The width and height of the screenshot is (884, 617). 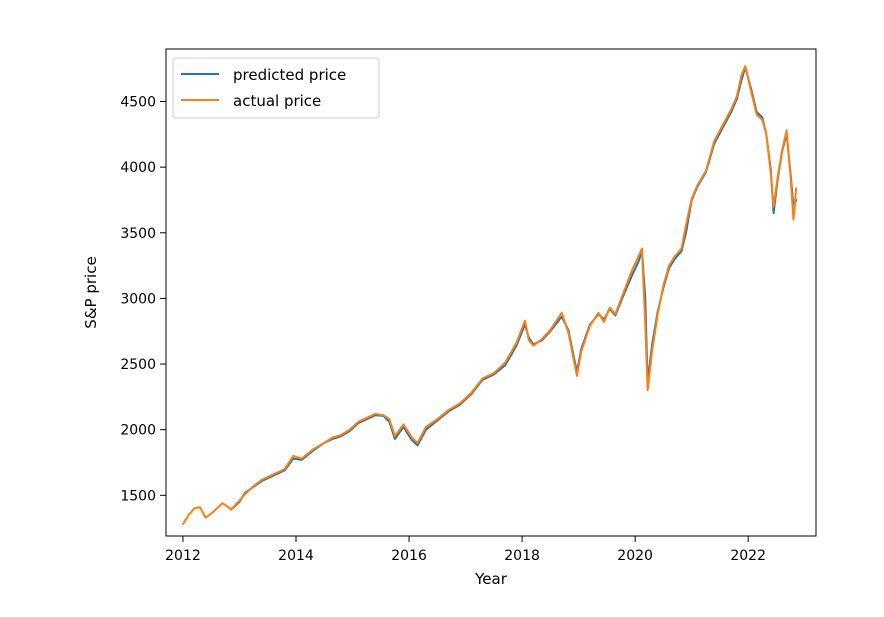 What do you see at coordinates (138, 234) in the screenshot?
I see `y-tick-label: 3500` at bounding box center [138, 234].